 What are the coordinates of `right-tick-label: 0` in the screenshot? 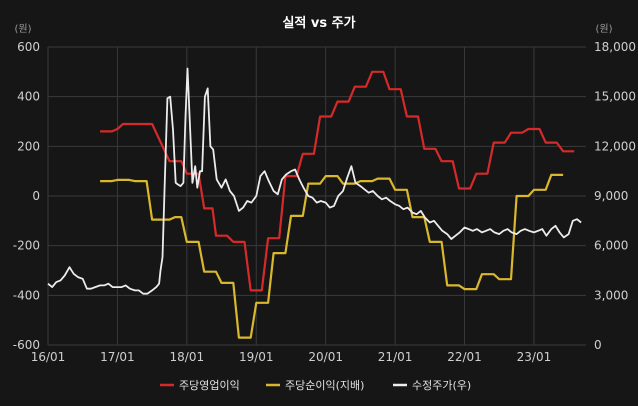 It's located at (598, 345).